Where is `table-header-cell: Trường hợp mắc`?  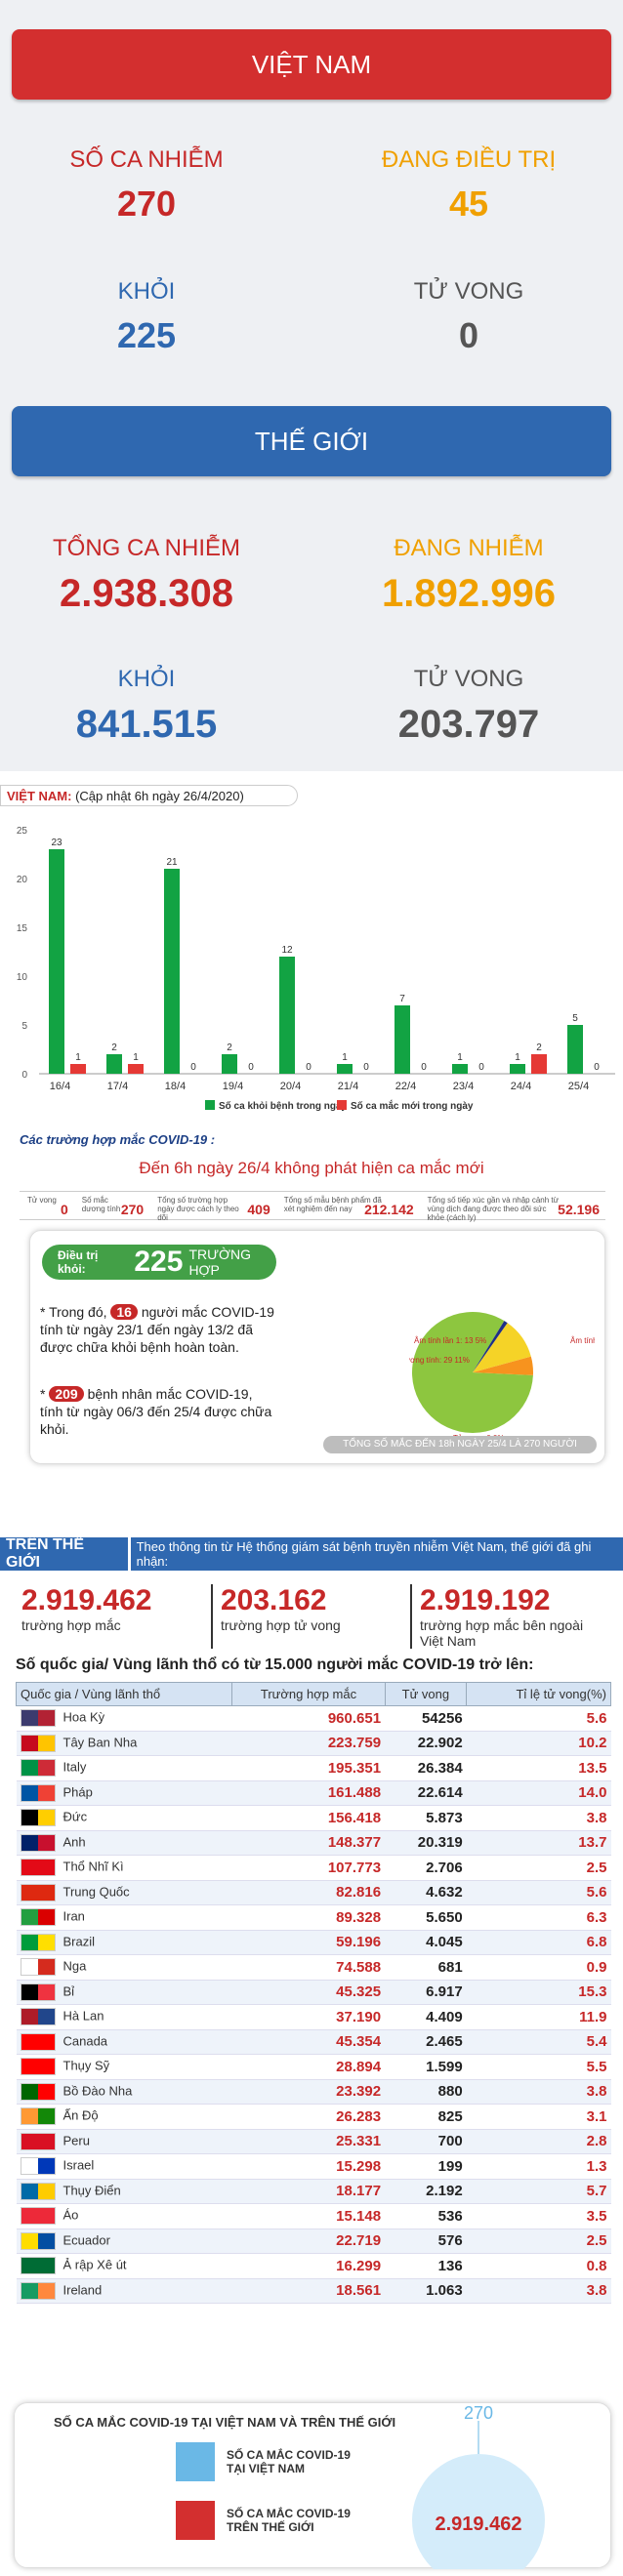
table-header-cell: Trường hợp mắc is located at coordinates (308, 1694).